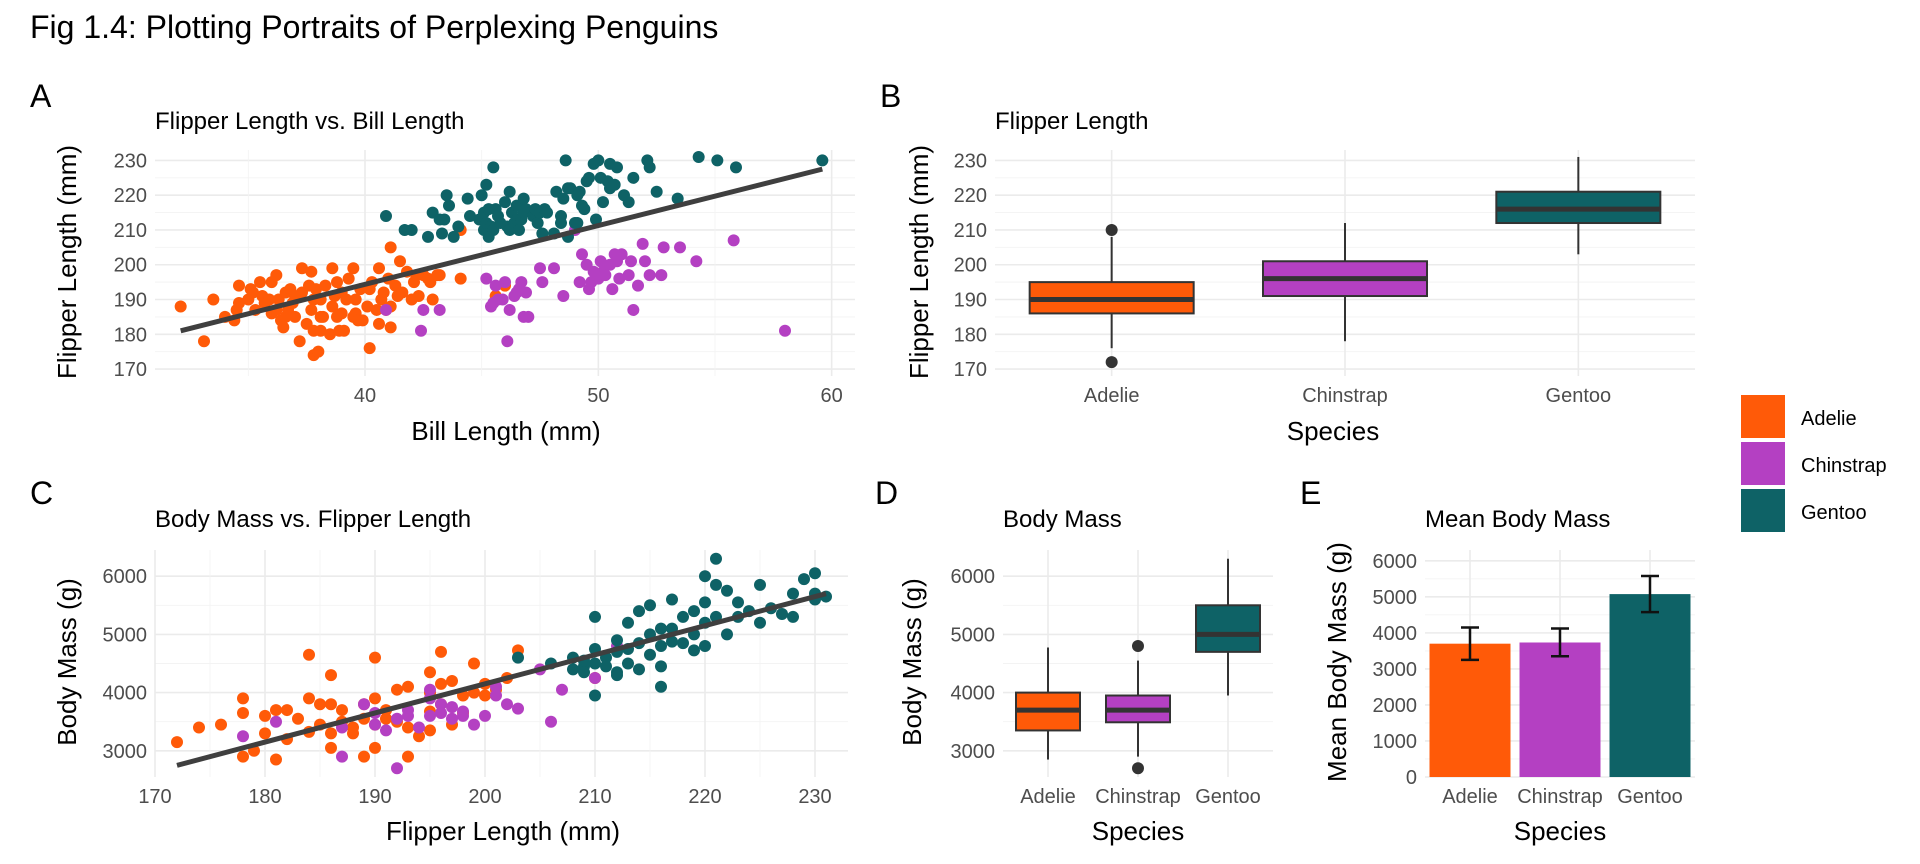 This screenshot has width=1920, height=864. What do you see at coordinates (832, 396) in the screenshot?
I see `panel-a-xtick-label: 60` at bounding box center [832, 396].